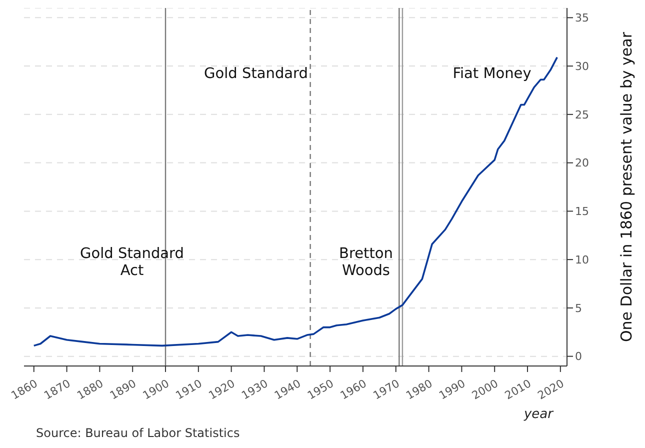  I want to click on annotation: Bretton Woods, so click(366, 263).